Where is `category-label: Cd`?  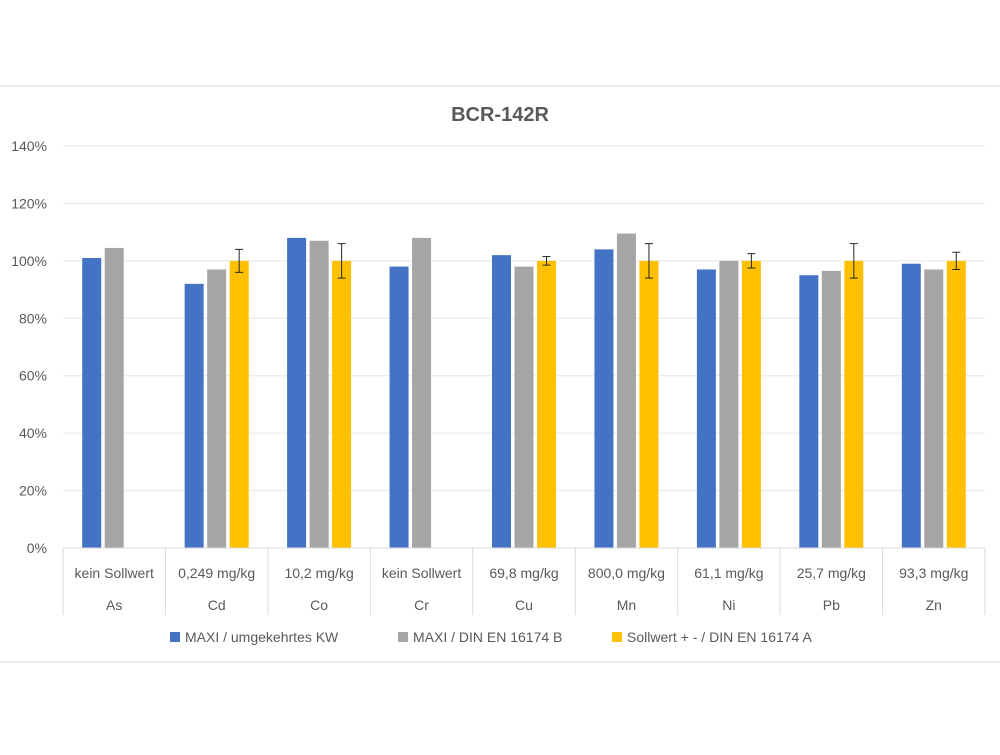 category-label: Cd is located at coordinates (217, 605).